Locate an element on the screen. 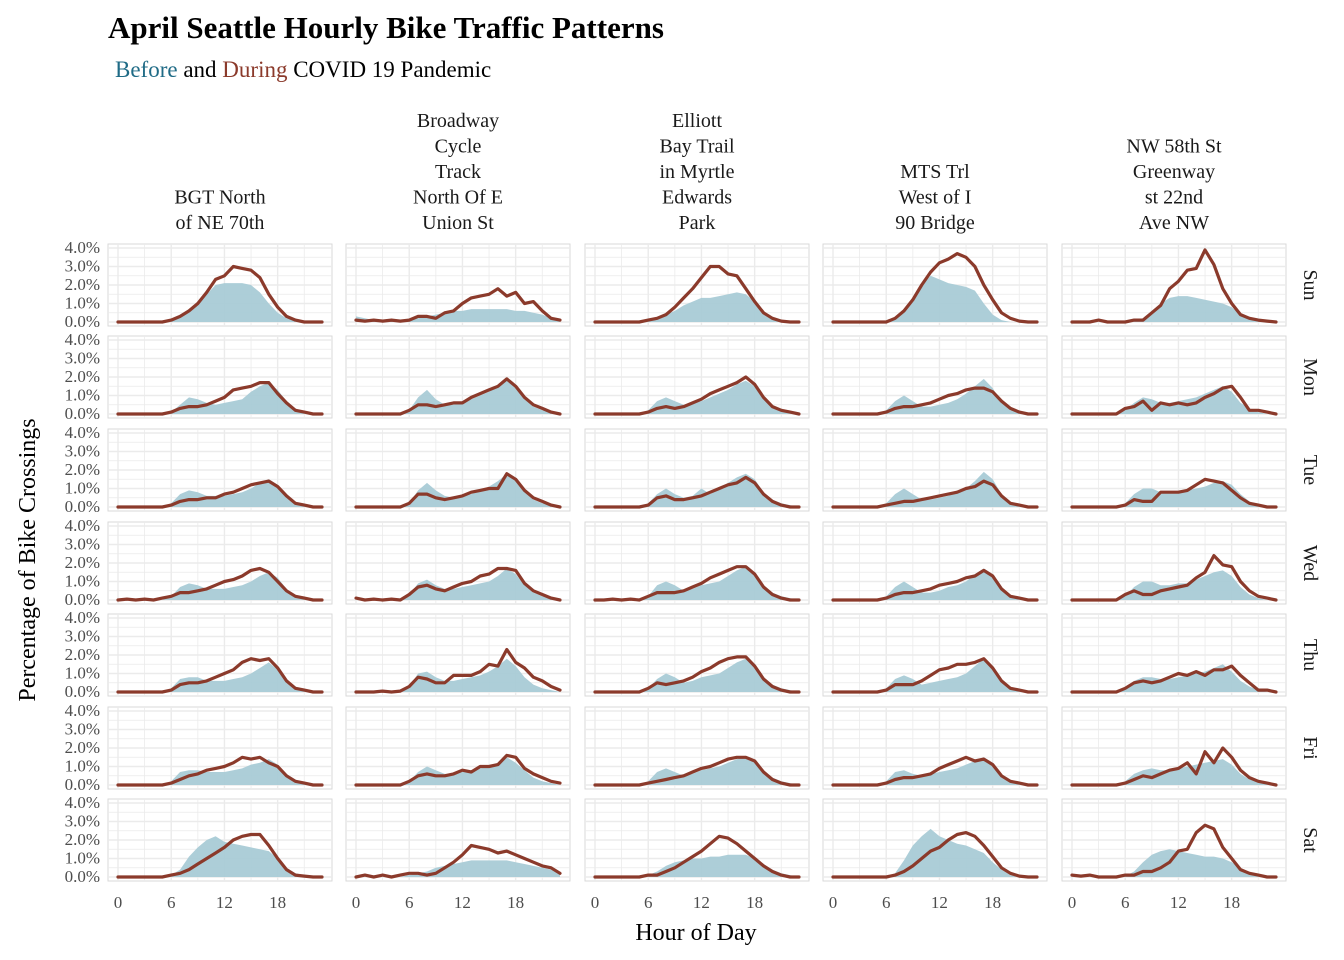 Image resolution: width=1344 pixels, height=960 pixels. facet-label-location: in Myrtle is located at coordinates (697, 172).